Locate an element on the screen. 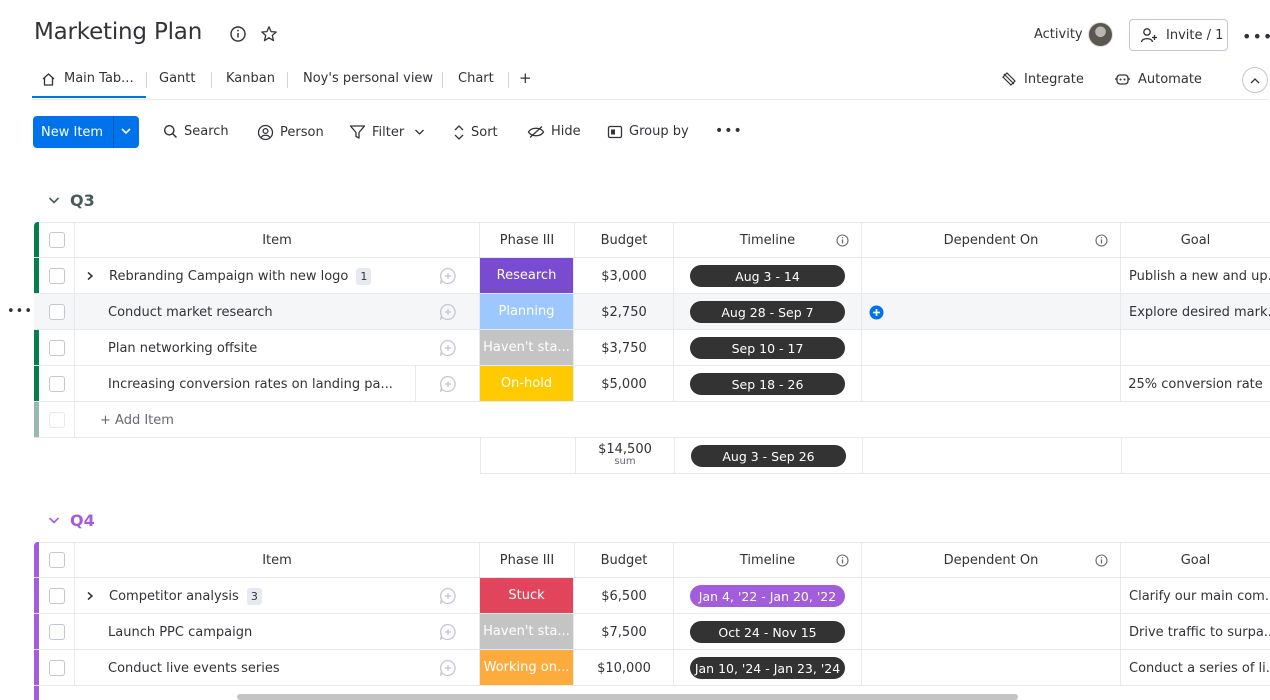 This screenshot has height=700, width=1270. budget-value: $7,500 is located at coordinates (624, 632).